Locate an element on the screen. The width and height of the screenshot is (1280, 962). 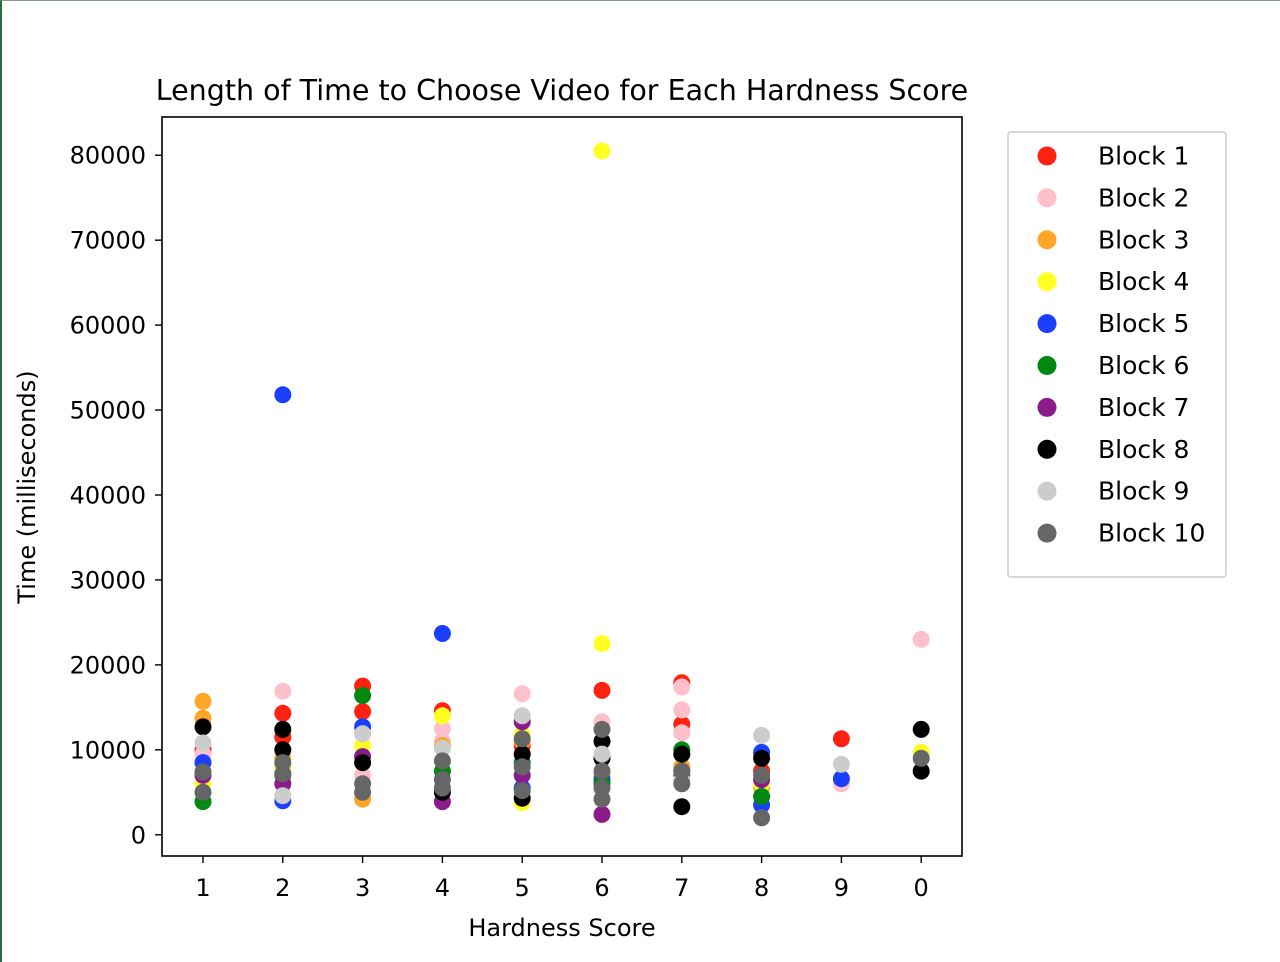
y-axis-title: Time (milliseconds) is located at coordinates (27, 487).